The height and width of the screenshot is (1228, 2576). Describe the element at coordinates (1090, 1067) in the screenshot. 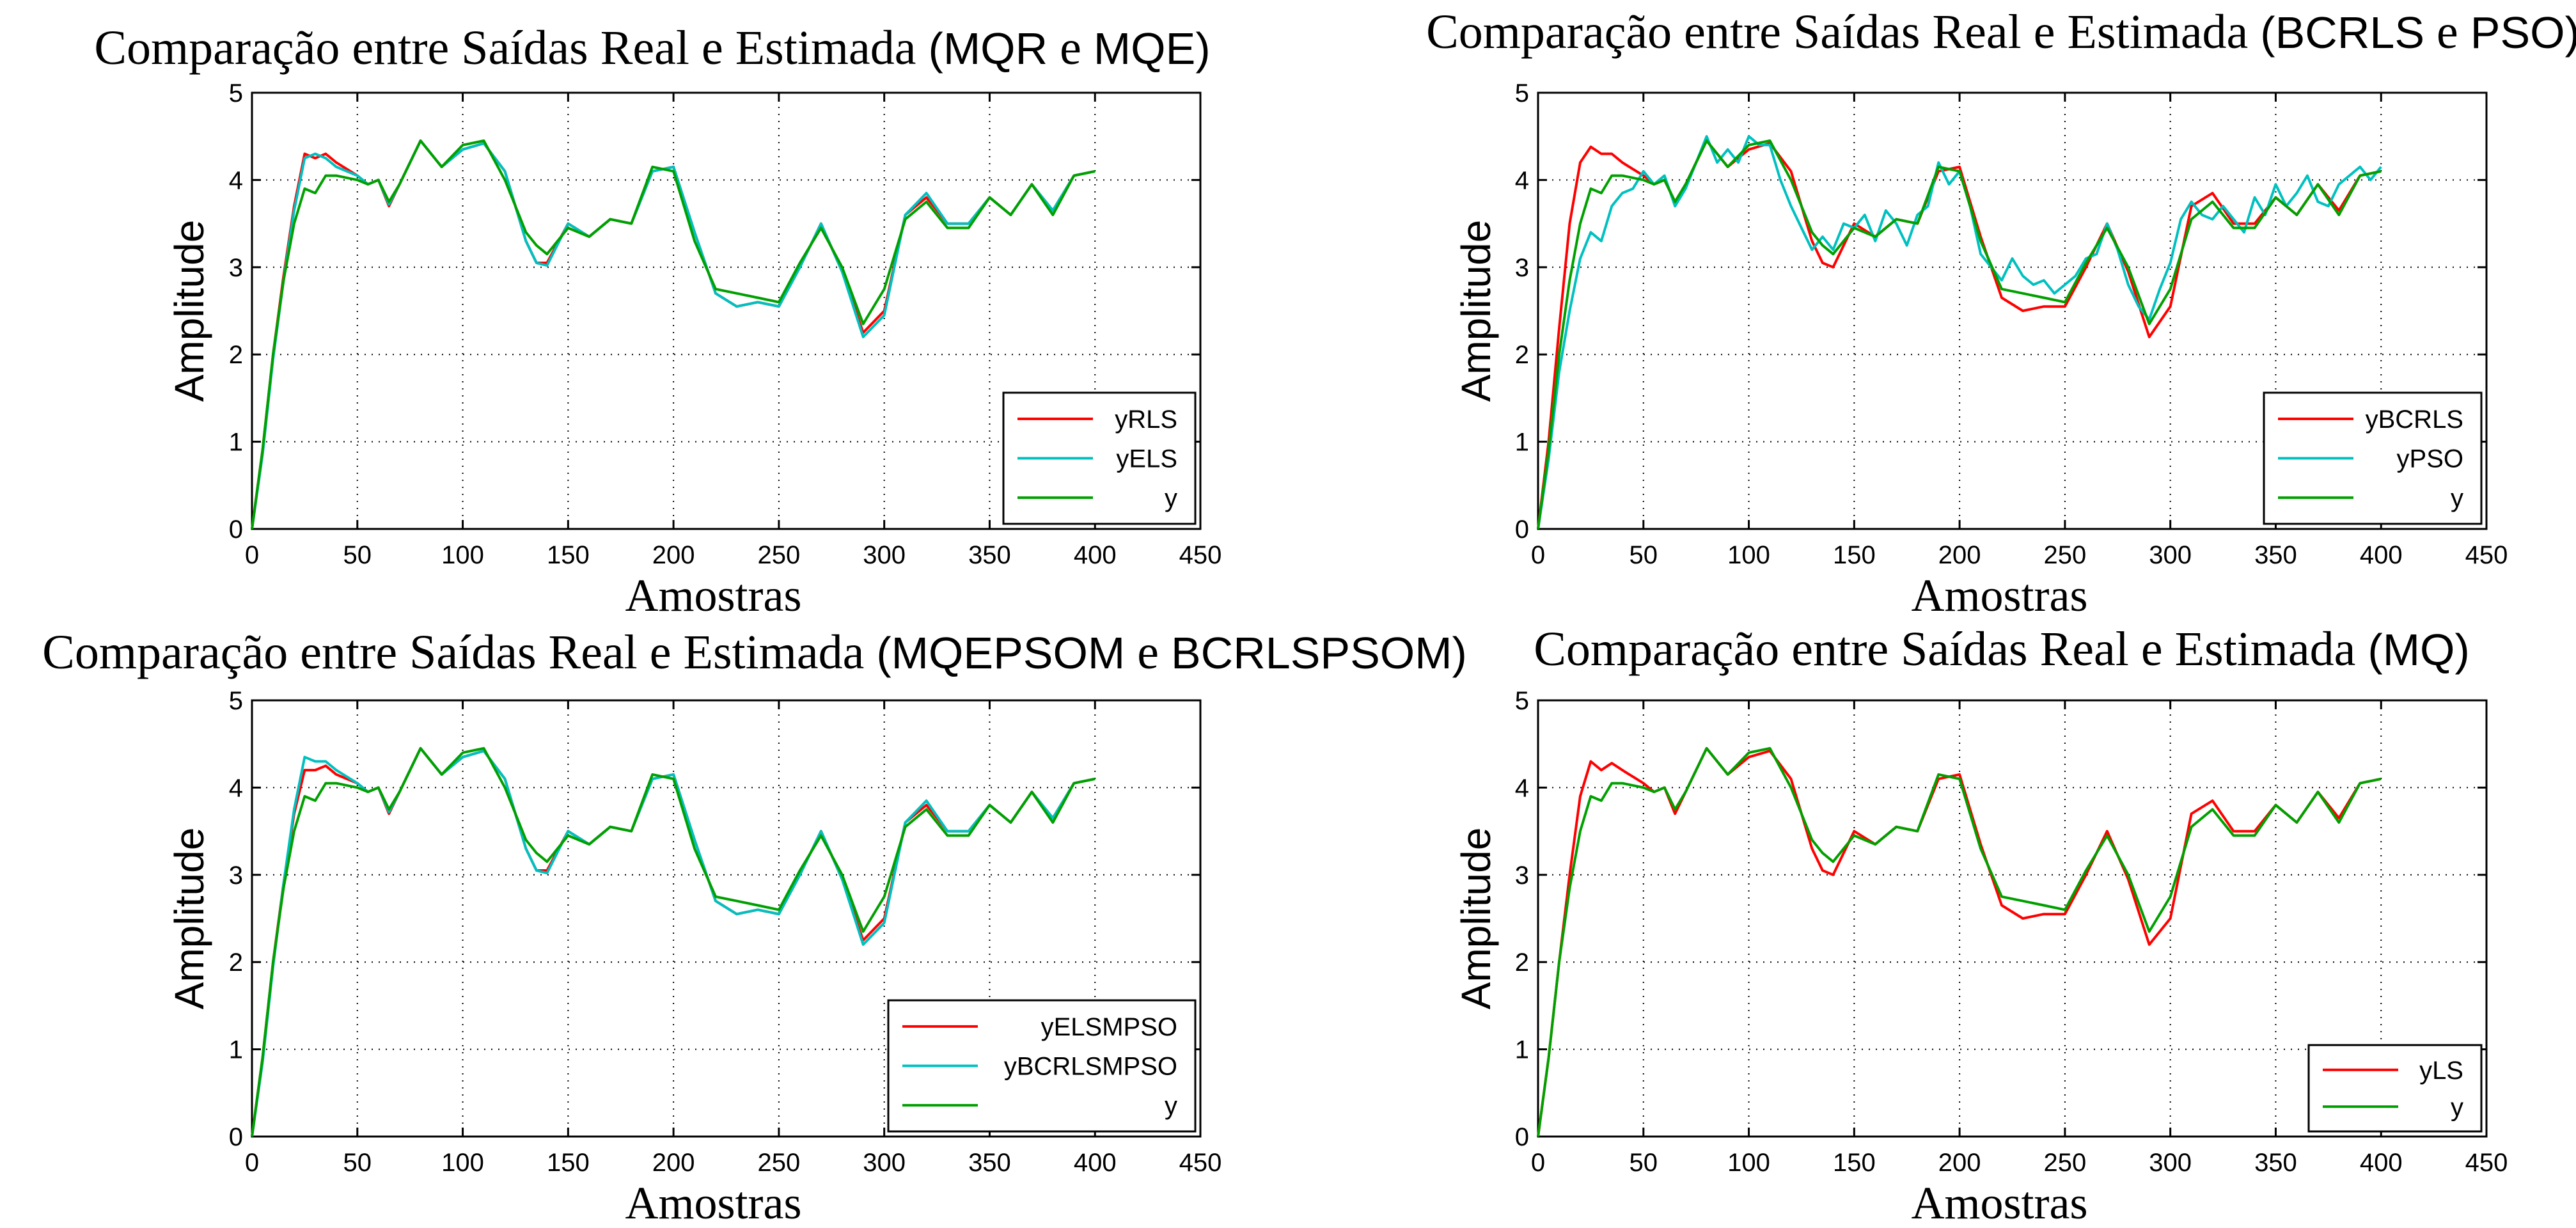

I see `legend-label: yBCRLSMPSO` at that location.